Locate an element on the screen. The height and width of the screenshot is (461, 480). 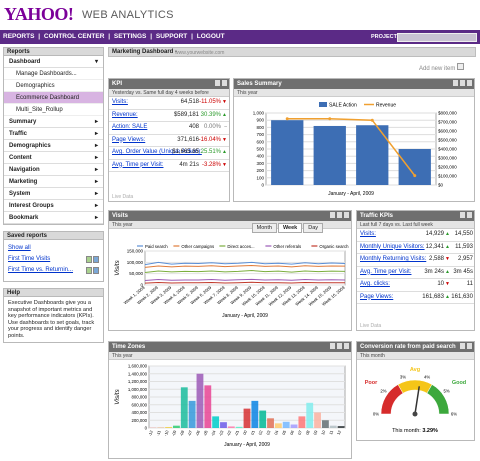
traffic-kpi-label: Visits: is located at coordinates (368, 234).